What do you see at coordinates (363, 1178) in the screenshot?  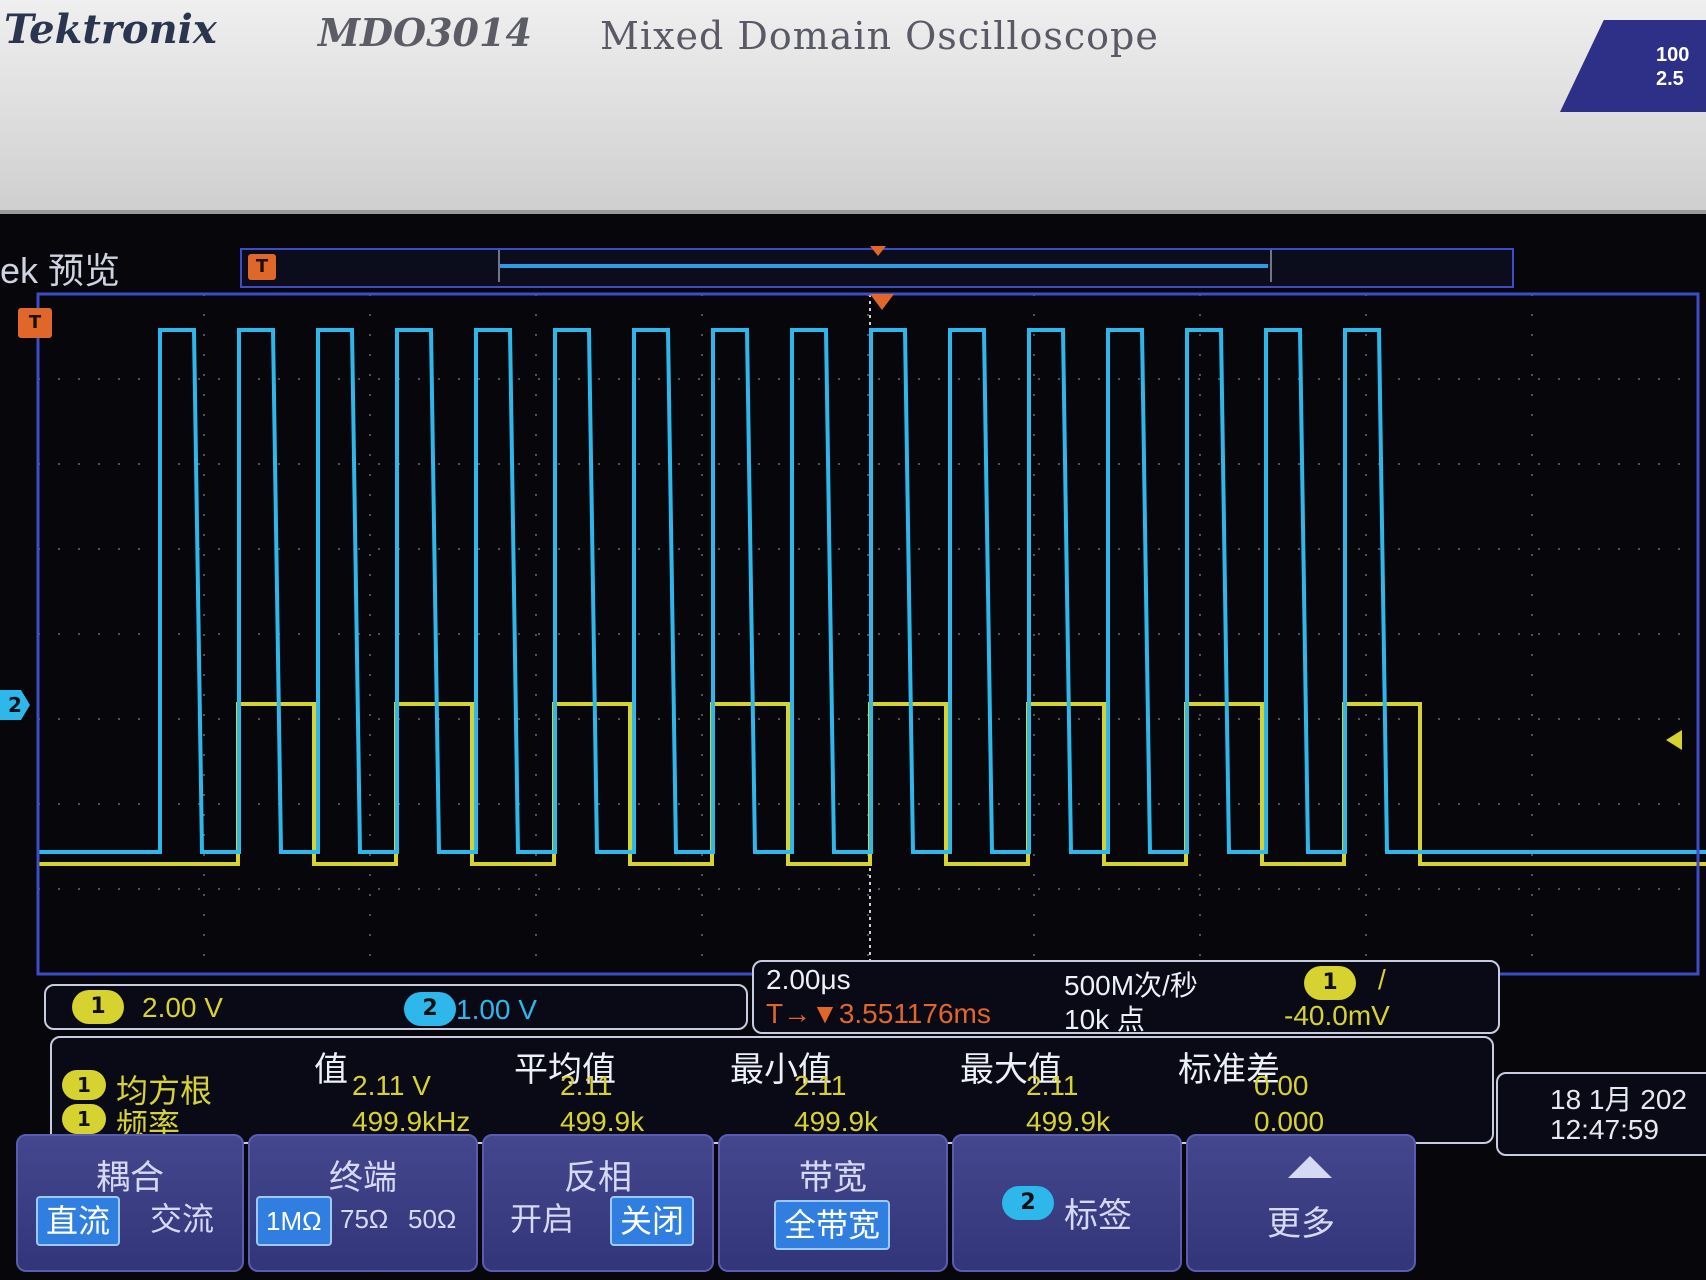 I see `termination-title: 终端` at bounding box center [363, 1178].